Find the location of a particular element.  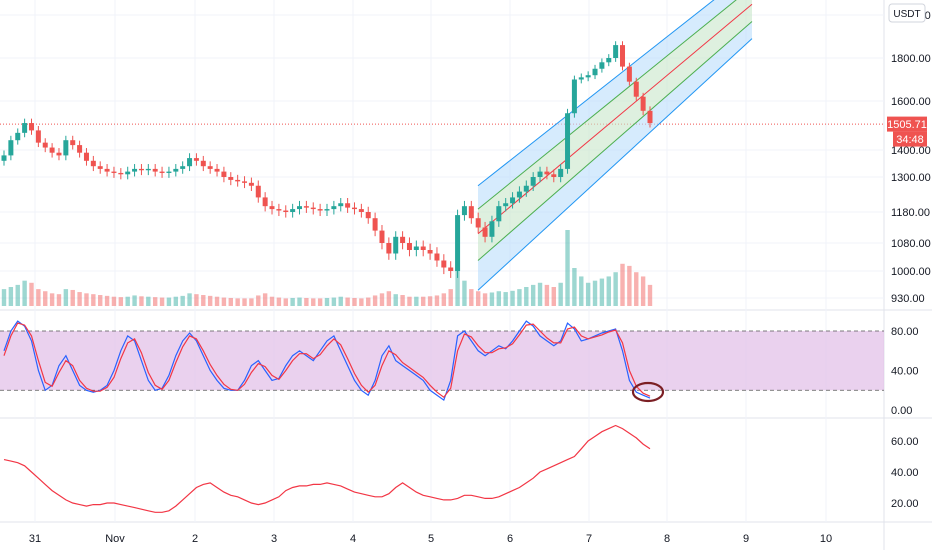

time-axis: 31 Nov 2 3 4 5 6 7 8 9 10 is located at coordinates (430, 539).